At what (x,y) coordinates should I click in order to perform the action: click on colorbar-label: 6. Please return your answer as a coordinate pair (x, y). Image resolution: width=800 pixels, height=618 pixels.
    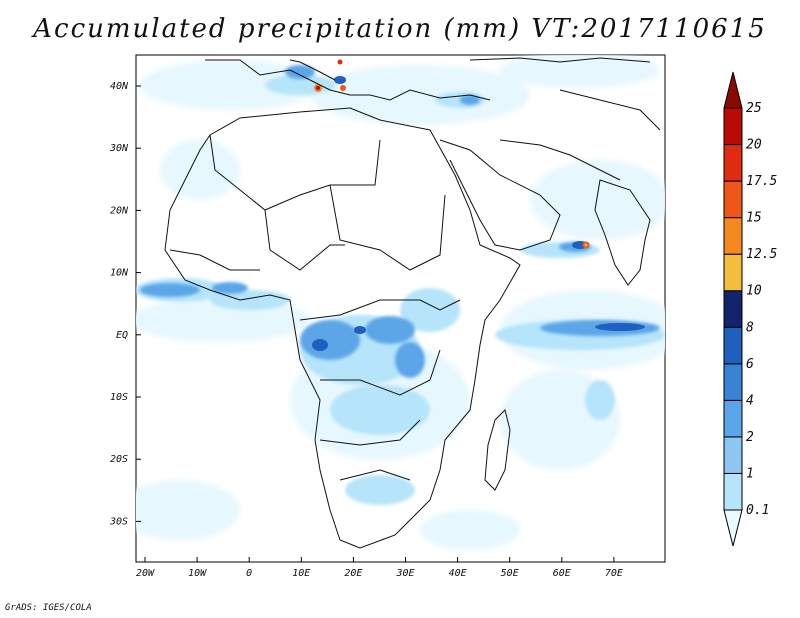
    Looking at the image, I should click on (750, 364).